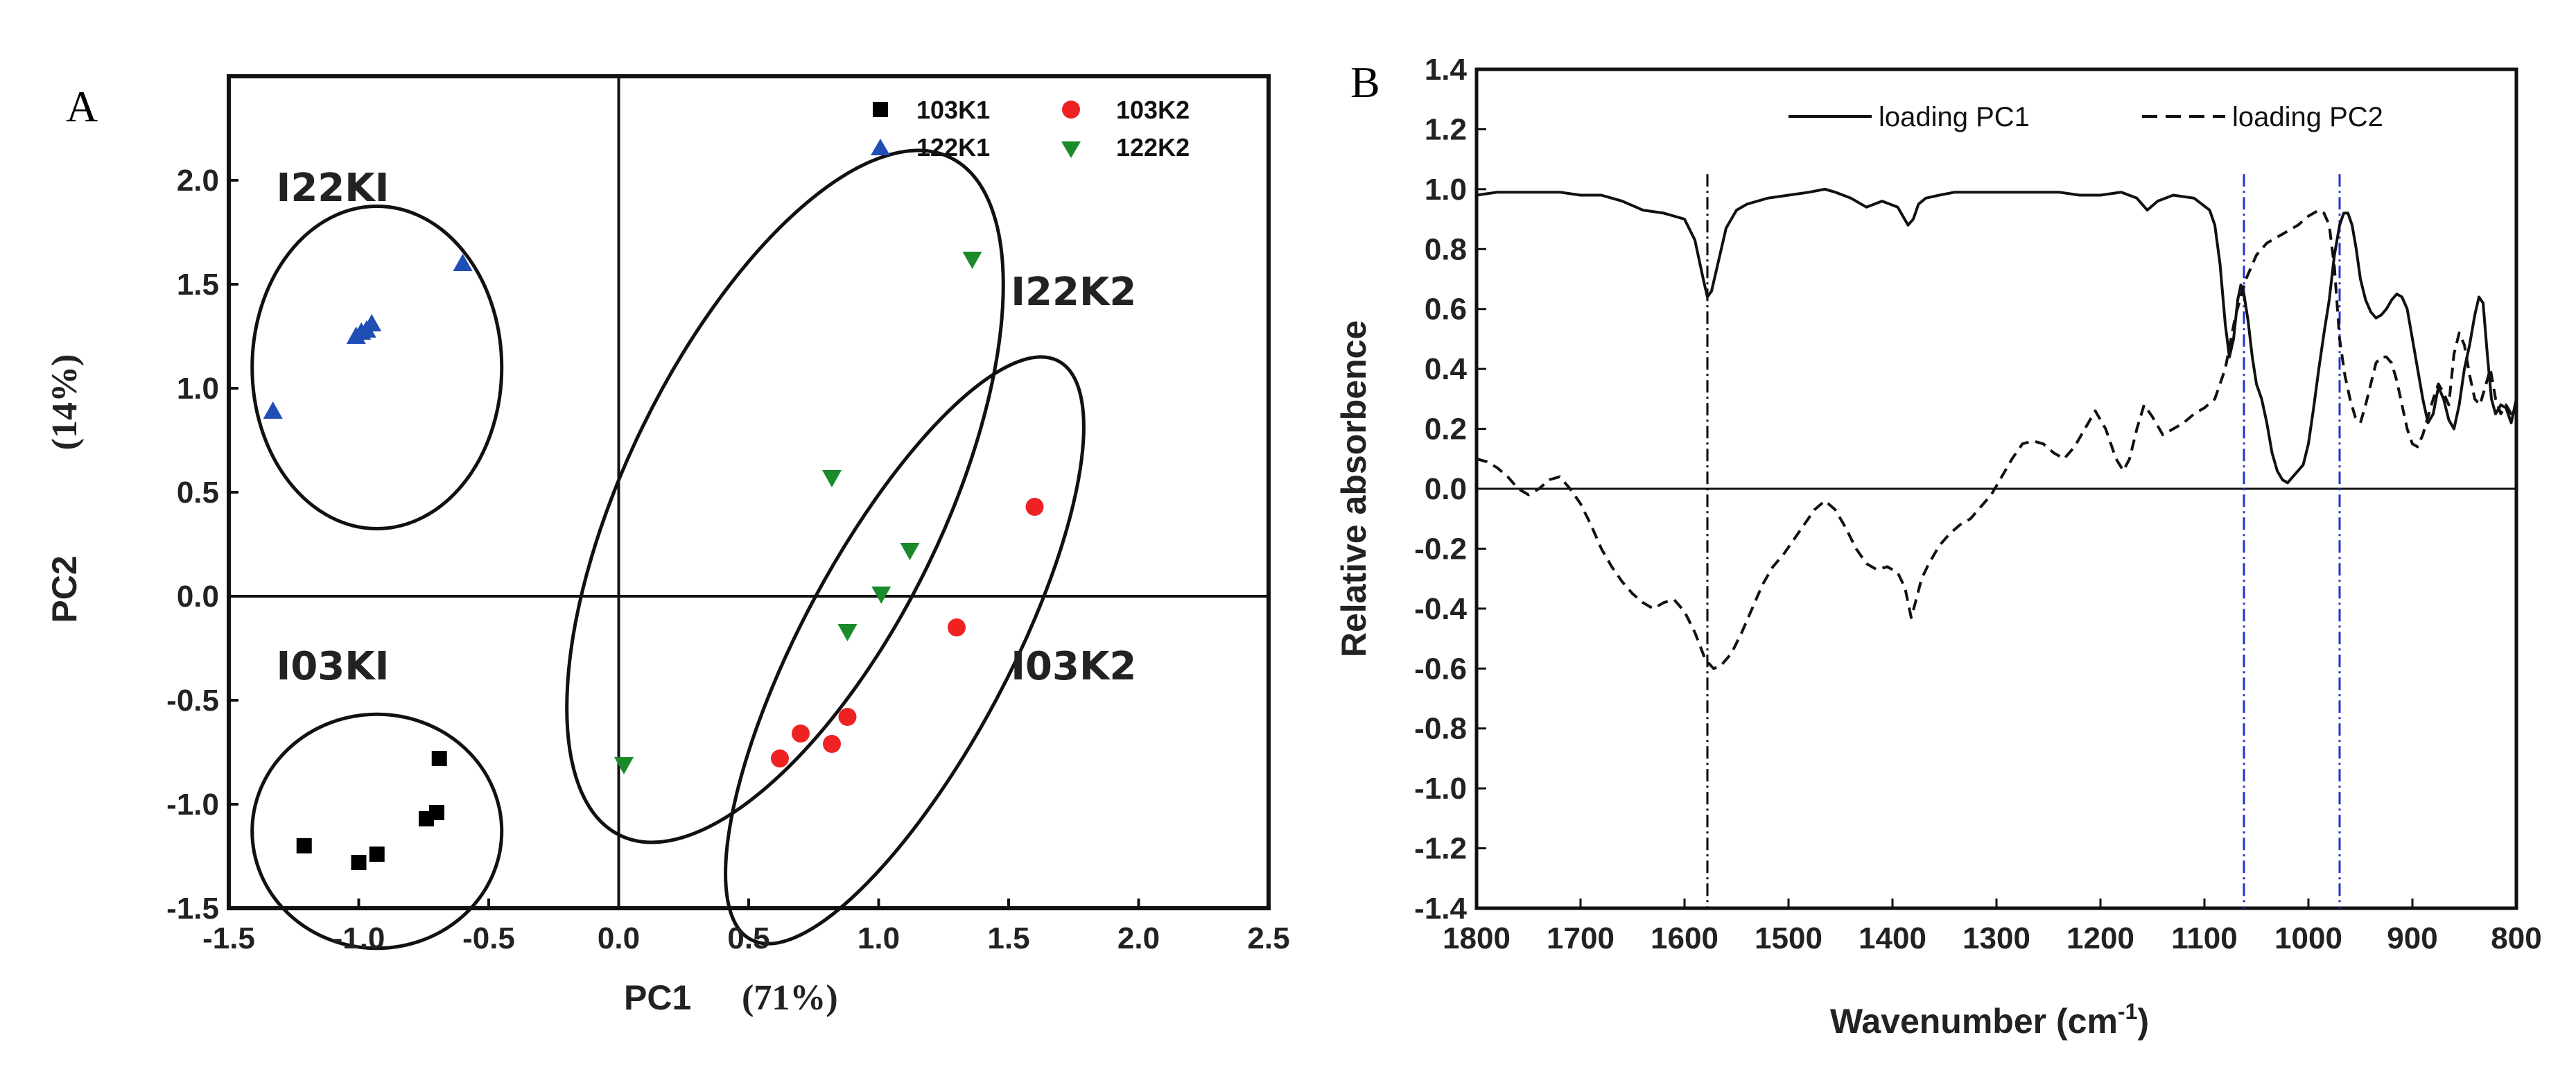 The height and width of the screenshot is (1076, 2576). What do you see at coordinates (1353, 488) in the screenshot?
I see `panel-b-y-axis-title: Relative absorbence` at bounding box center [1353, 488].